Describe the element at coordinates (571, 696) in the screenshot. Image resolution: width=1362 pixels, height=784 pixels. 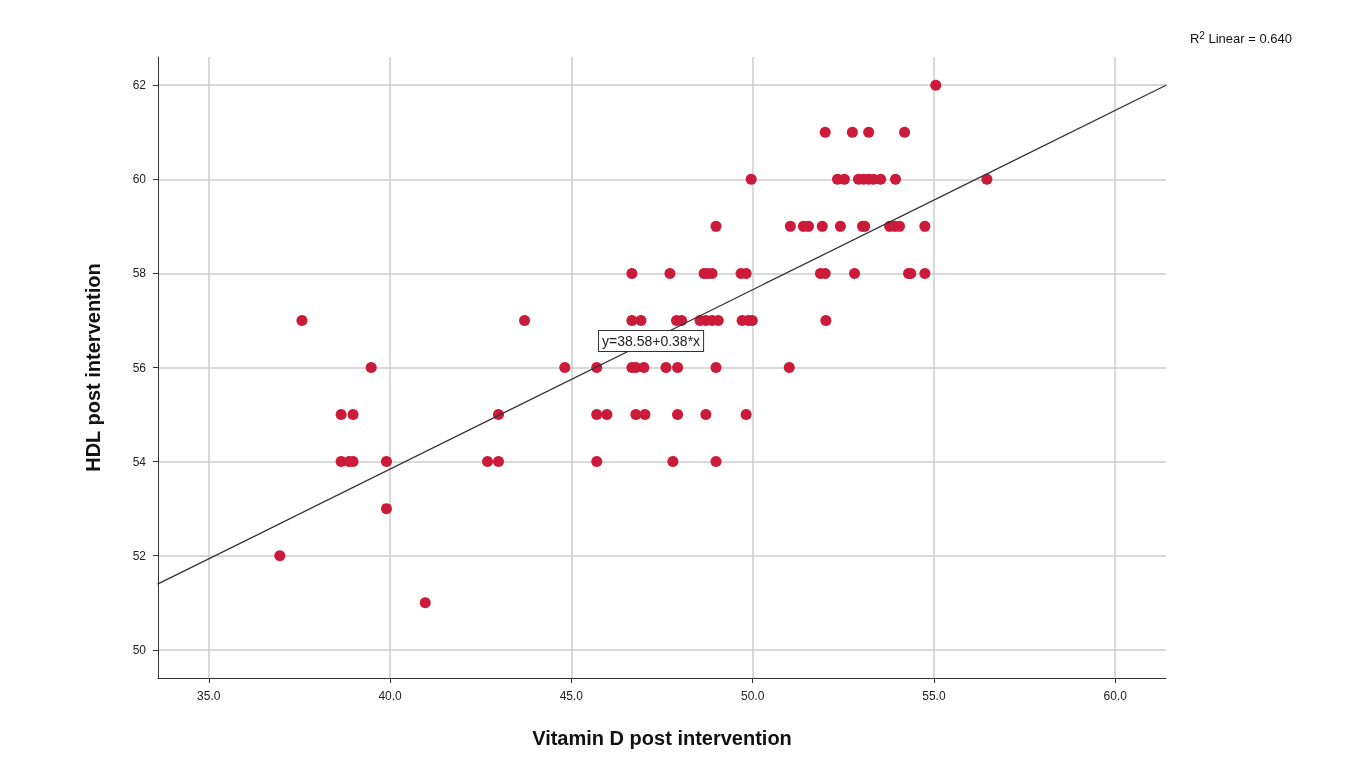
I see `x-tick-label: 45.0` at that location.